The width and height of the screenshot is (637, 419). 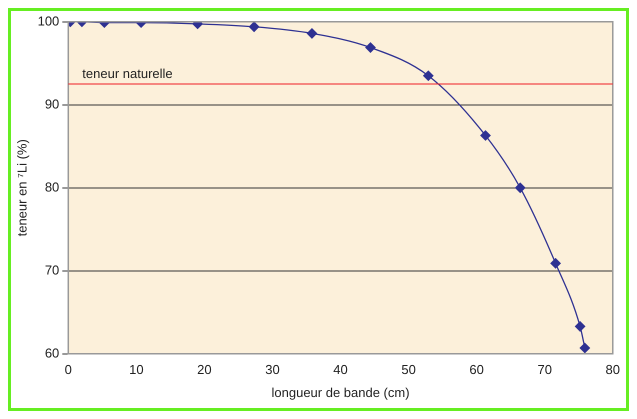 What do you see at coordinates (408, 370) in the screenshot?
I see `x-tick-label: 50` at bounding box center [408, 370].